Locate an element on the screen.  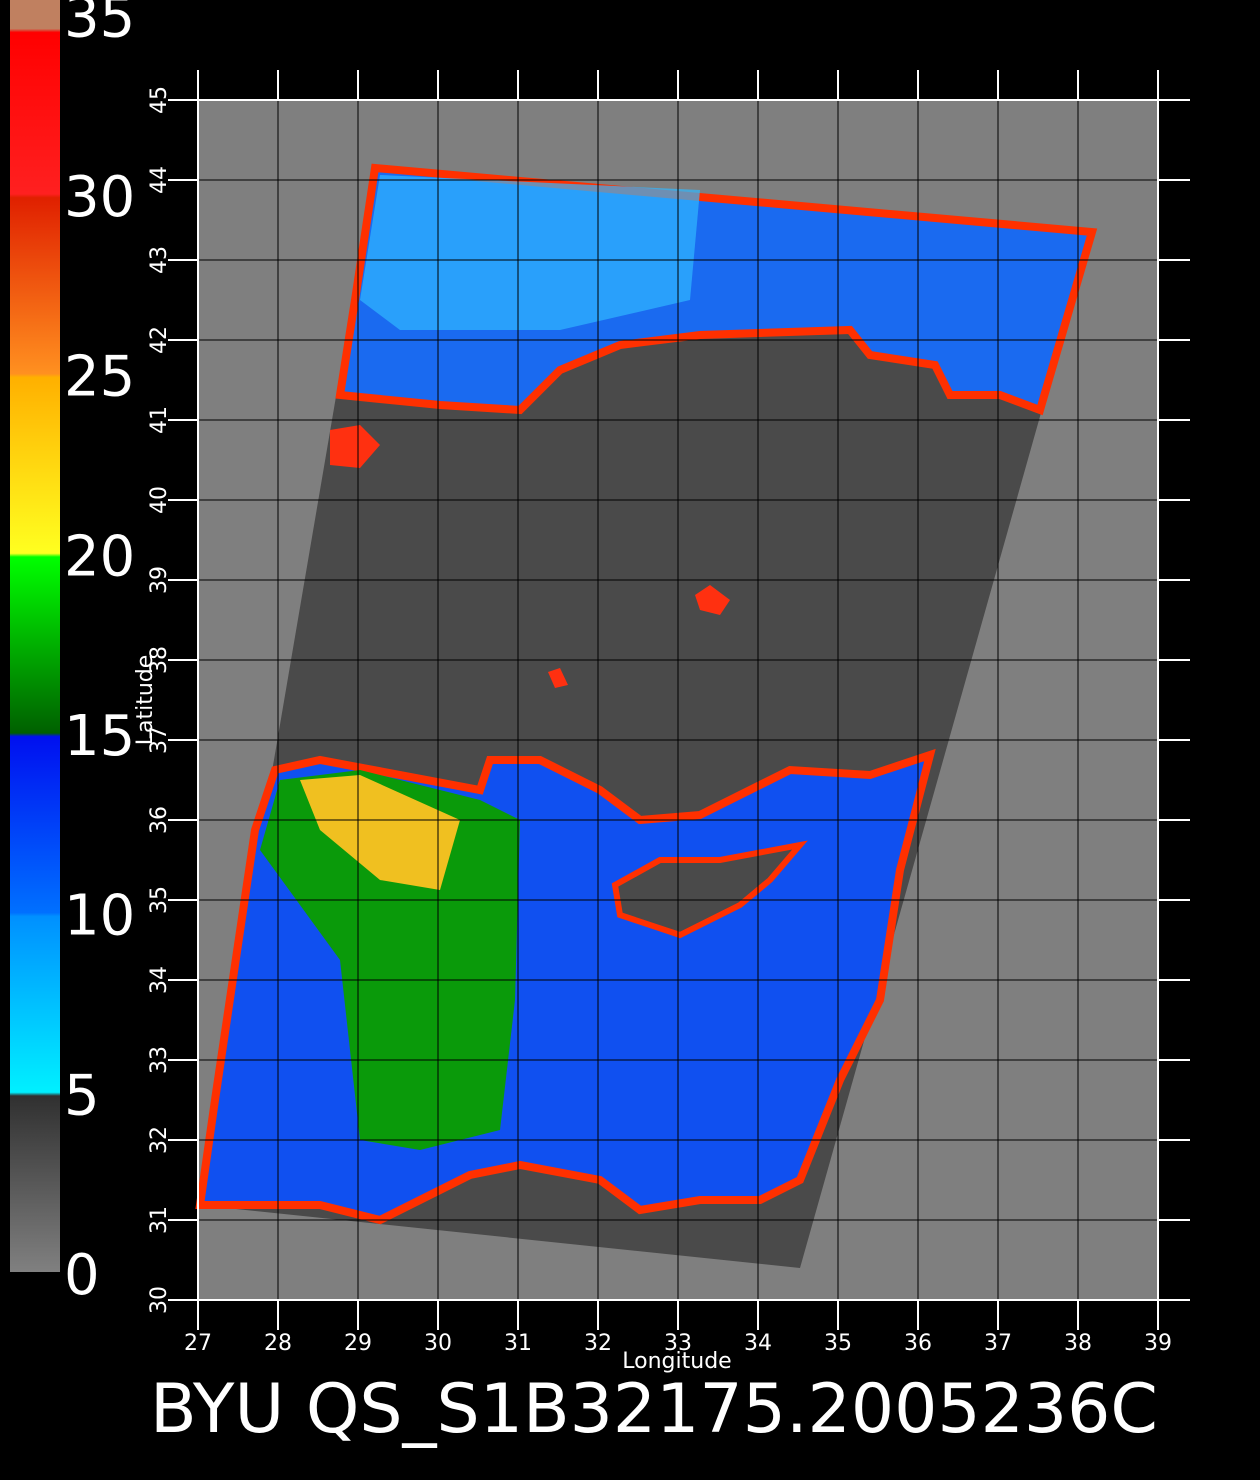
colorbar-label: 10 is located at coordinates (99, 916).